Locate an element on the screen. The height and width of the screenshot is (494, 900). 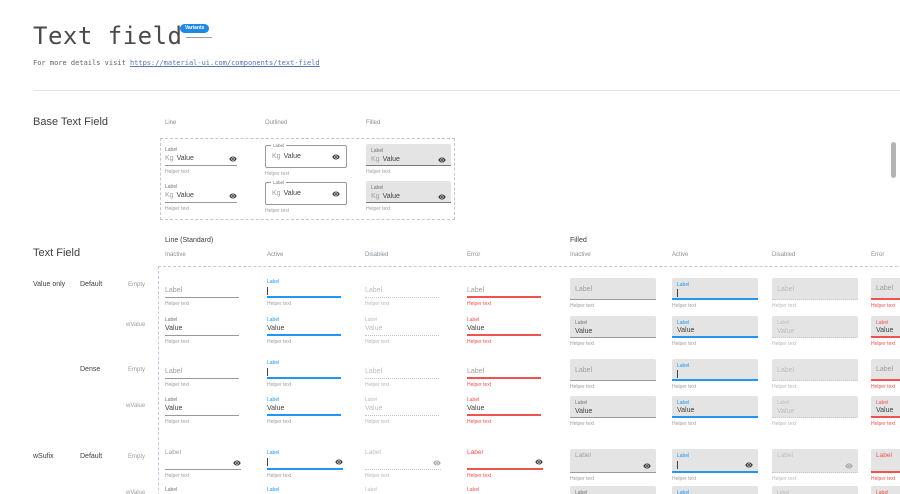
field-label: Label is located at coordinates (885, 369).